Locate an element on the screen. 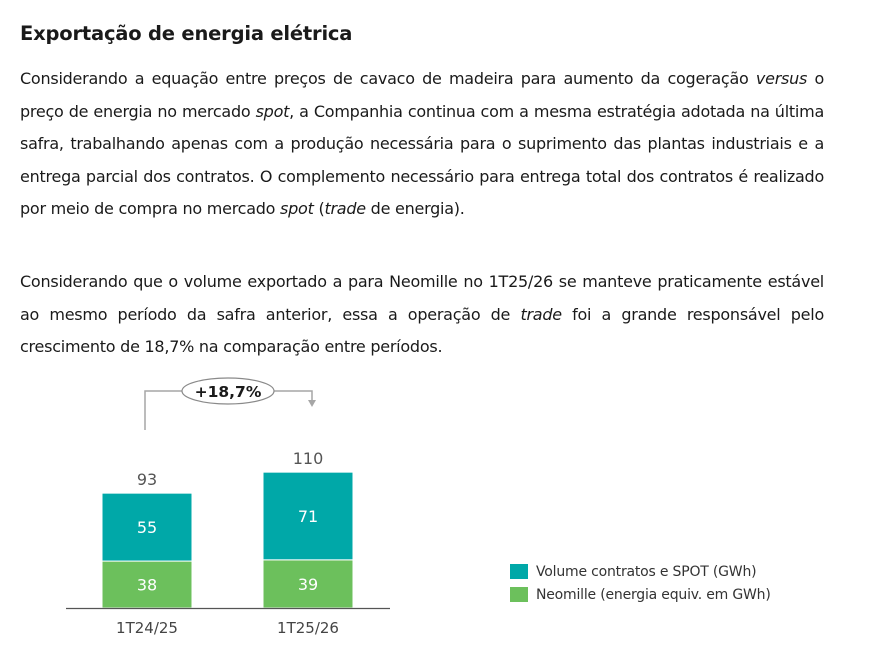 This screenshot has height=651, width=880. legend-swatch-contracts is located at coordinates (519, 571).